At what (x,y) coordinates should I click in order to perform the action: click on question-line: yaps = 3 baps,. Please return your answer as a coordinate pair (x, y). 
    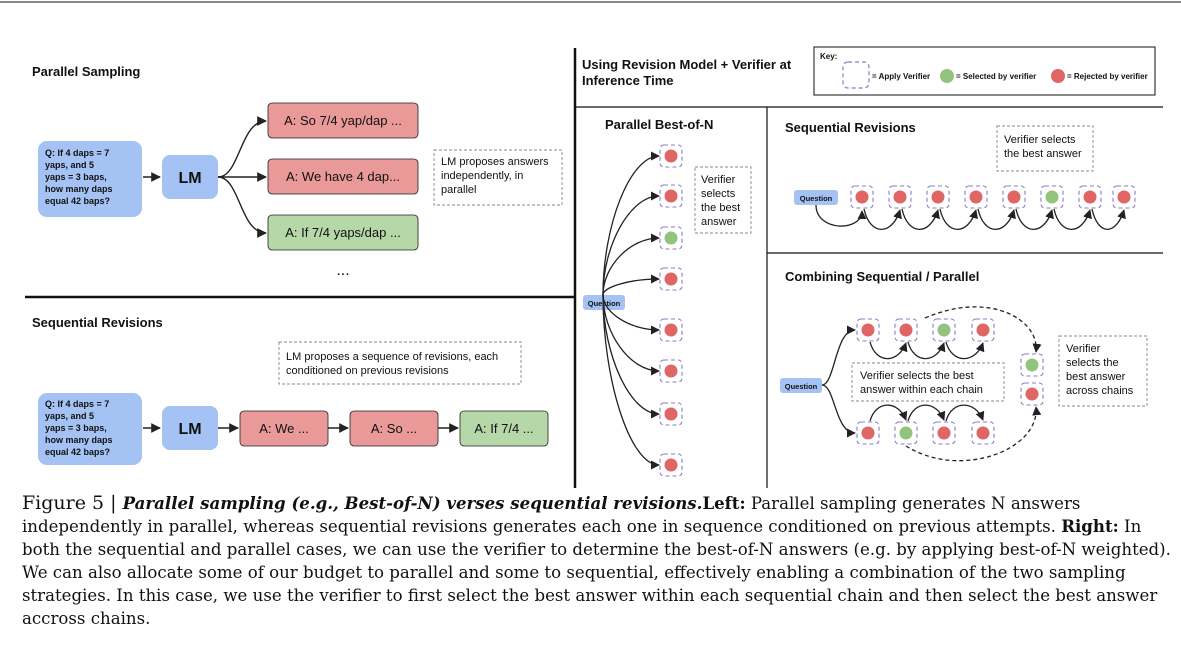
    Looking at the image, I should click on (76, 428).